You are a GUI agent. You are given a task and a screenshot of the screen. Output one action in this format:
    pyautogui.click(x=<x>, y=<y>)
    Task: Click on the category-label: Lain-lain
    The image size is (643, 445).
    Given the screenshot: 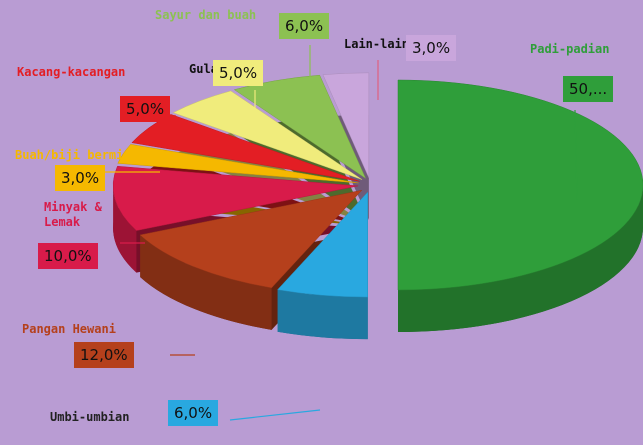 What is the action you would take?
    pyautogui.click(x=377, y=44)
    